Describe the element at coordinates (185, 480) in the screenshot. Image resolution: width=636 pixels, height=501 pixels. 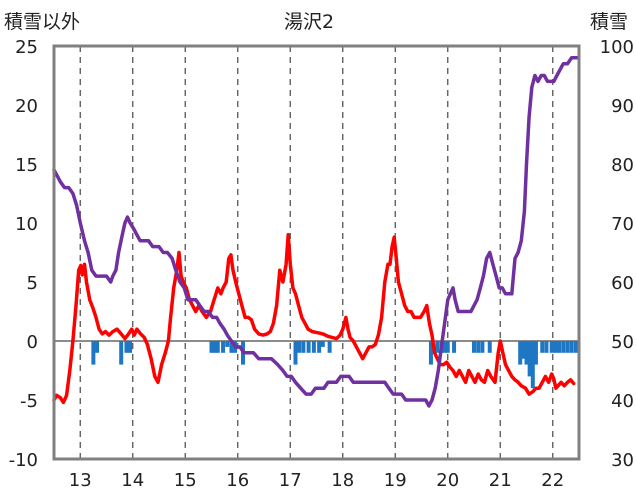
I see `x-tick-15: 15` at that location.